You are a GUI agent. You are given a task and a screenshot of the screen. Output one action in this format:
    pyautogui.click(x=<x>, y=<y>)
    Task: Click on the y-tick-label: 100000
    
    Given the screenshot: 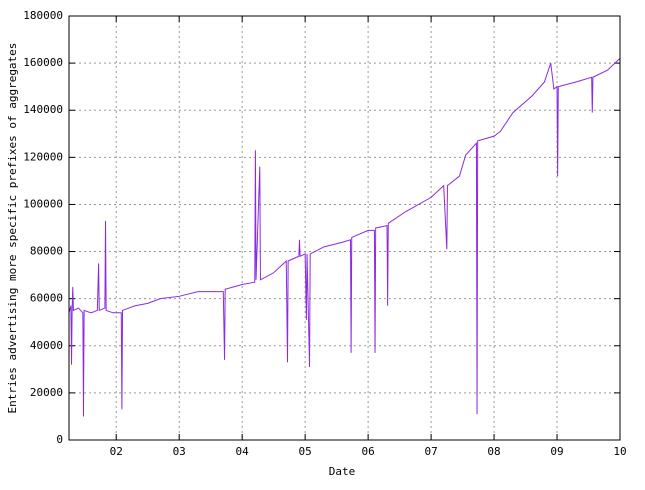 What is the action you would take?
    pyautogui.click(x=43, y=203)
    